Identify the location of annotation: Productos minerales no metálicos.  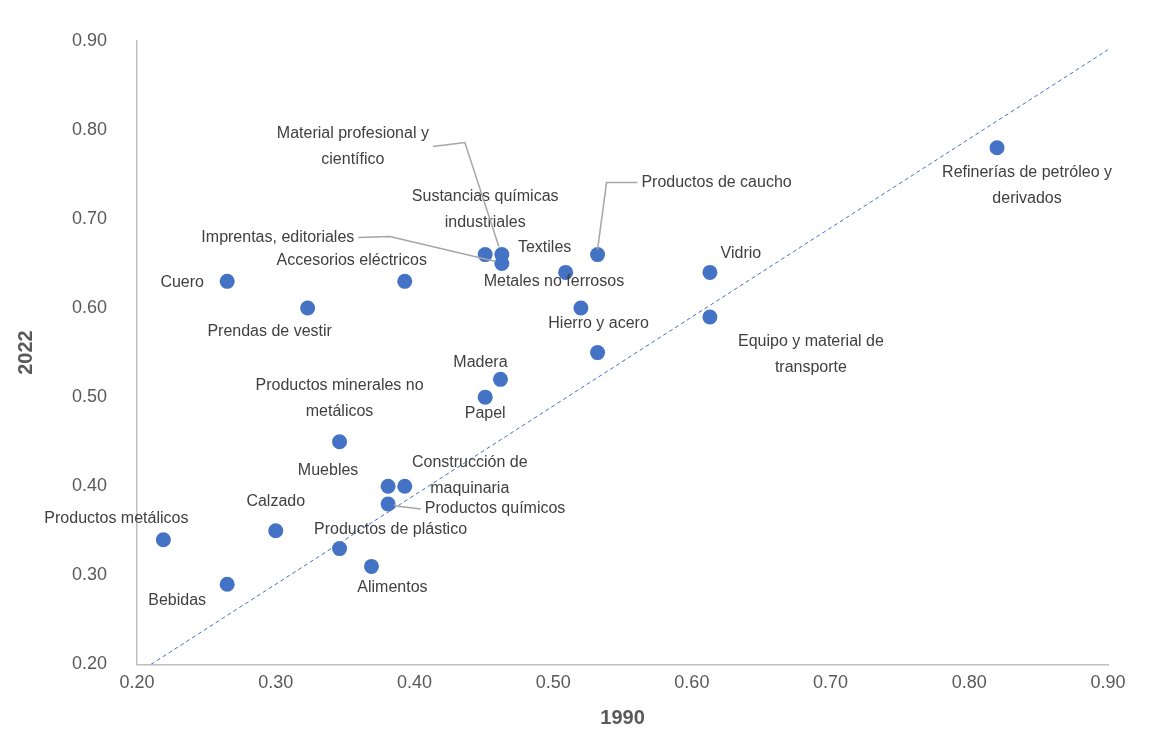
(339, 398).